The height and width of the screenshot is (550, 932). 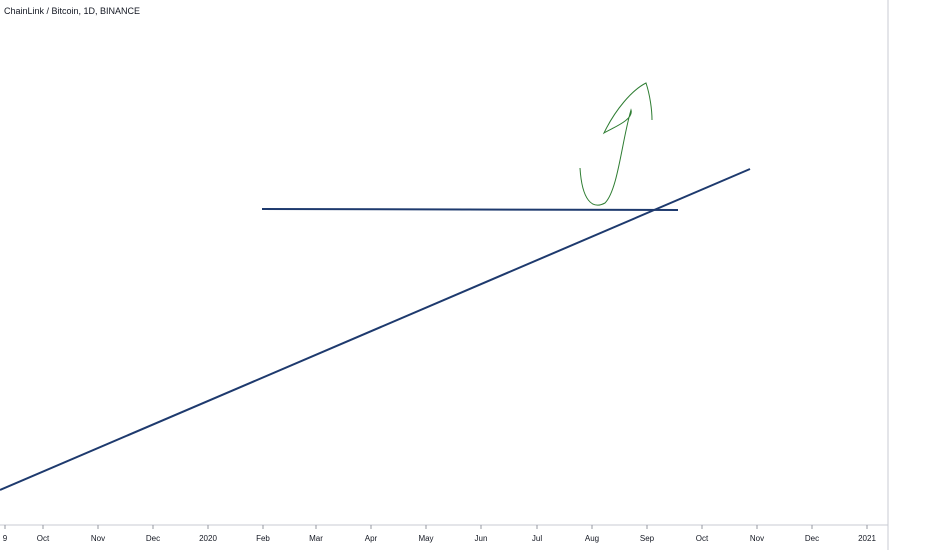 What do you see at coordinates (263, 538) in the screenshot?
I see `x-tick-label: Feb` at bounding box center [263, 538].